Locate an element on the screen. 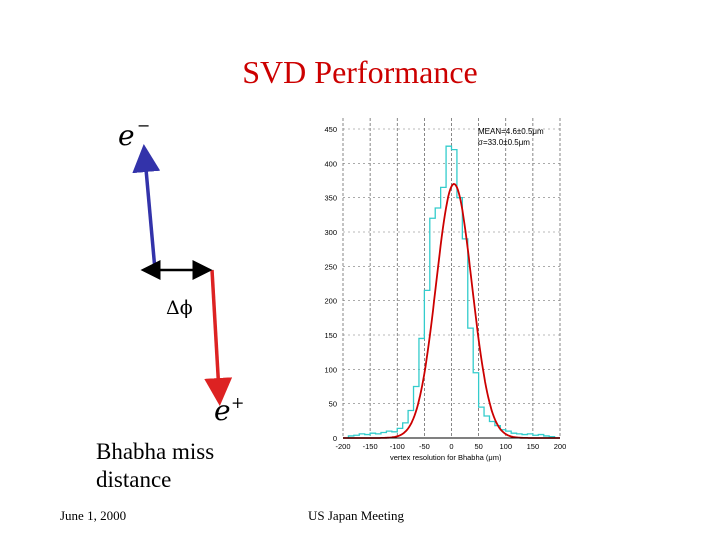  x-tick-label: -200 is located at coordinates (342, 446).